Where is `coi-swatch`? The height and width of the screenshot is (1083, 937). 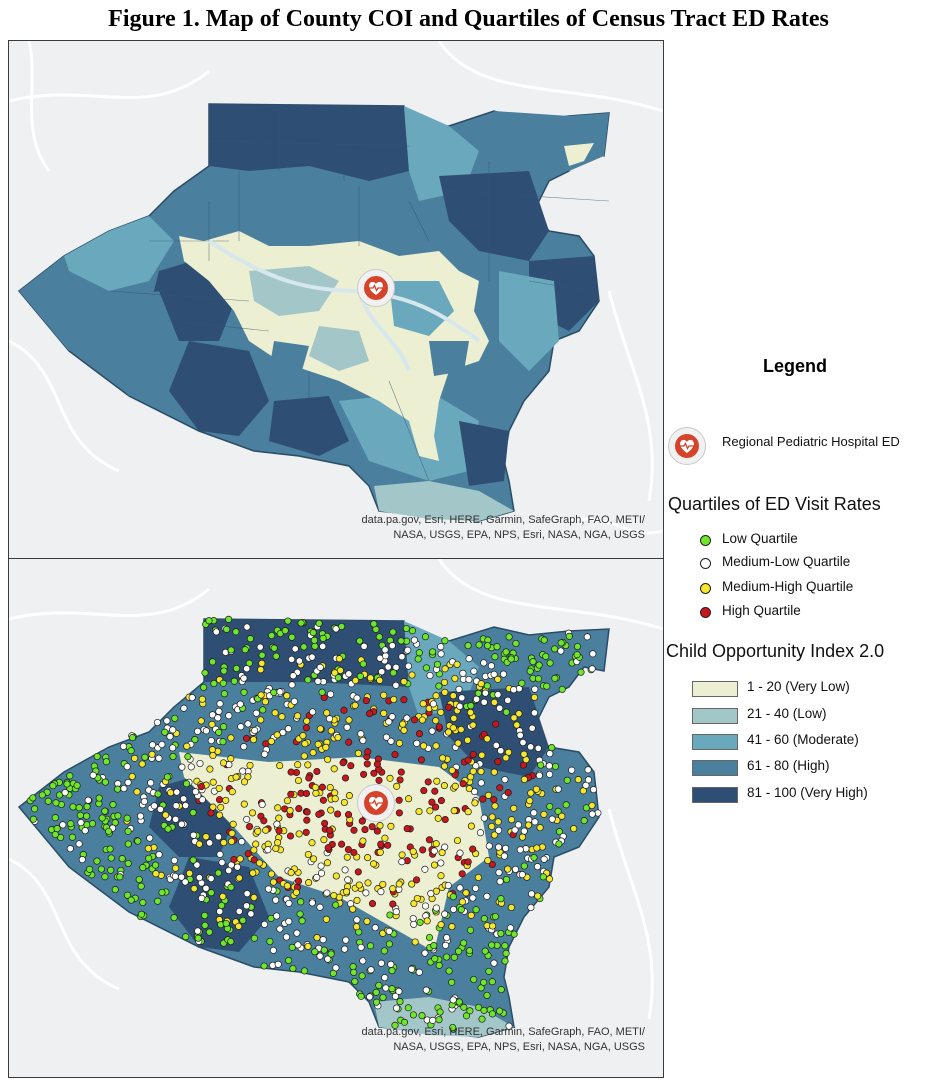
coi-swatch is located at coordinates (715, 795).